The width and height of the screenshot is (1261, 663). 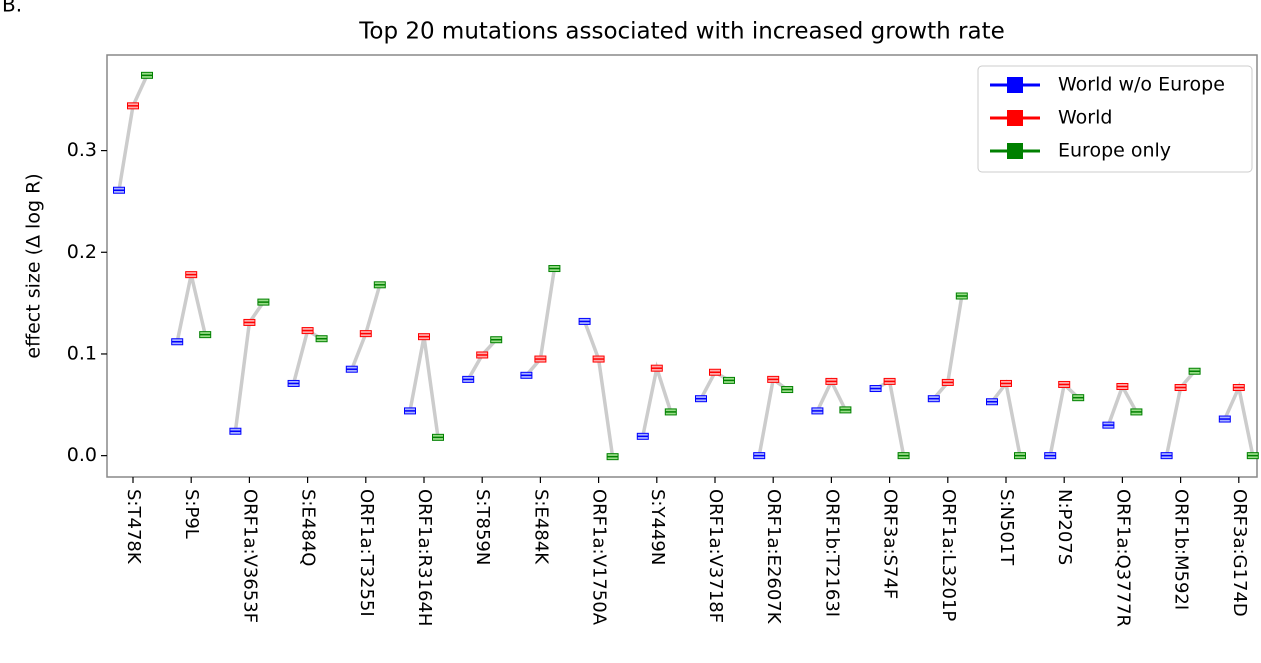 What do you see at coordinates (773, 557) in the screenshot?
I see `x-tick-label: ORF1a:E2607K` at bounding box center [773, 557].